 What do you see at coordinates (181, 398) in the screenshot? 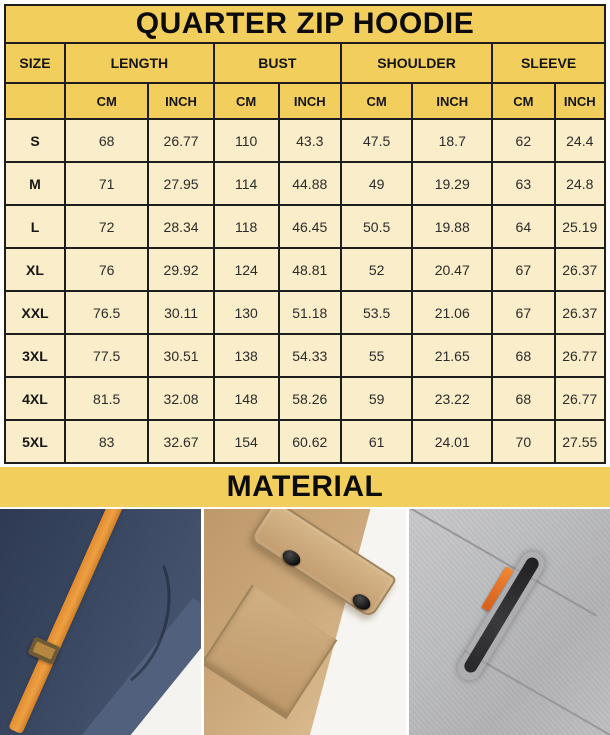
I see `measurement-cell: 32.08` at bounding box center [181, 398].